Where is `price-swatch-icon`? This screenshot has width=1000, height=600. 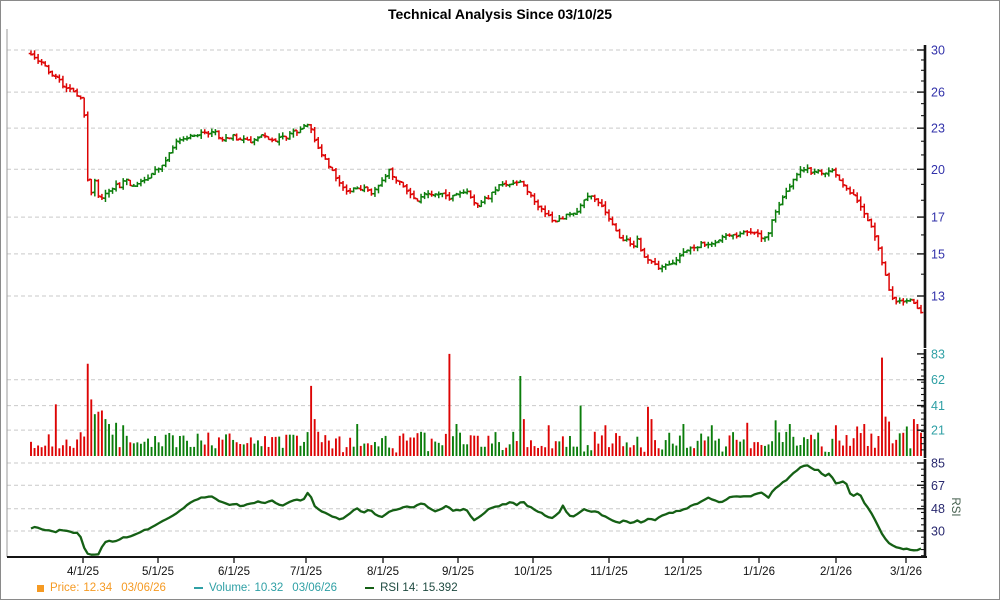
price-swatch-icon is located at coordinates (40, 588).